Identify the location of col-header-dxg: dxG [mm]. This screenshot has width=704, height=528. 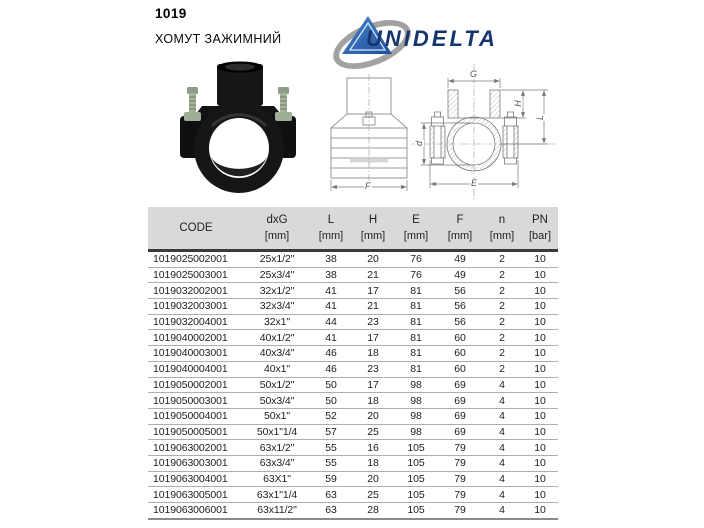
(277, 229).